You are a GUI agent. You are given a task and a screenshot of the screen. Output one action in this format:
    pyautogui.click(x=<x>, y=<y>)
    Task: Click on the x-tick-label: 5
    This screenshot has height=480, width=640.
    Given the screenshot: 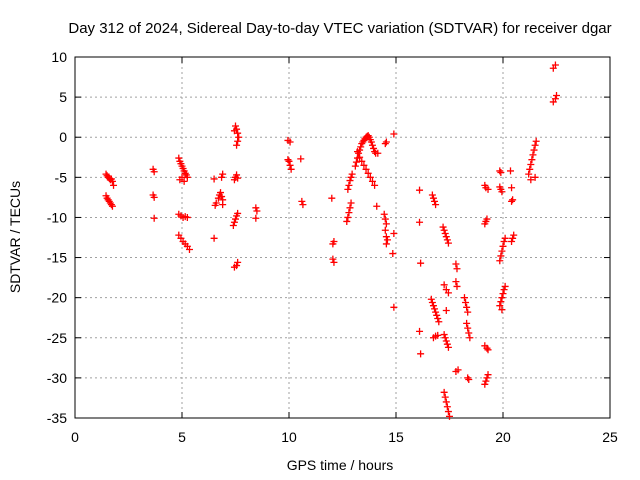 What is the action you would take?
    pyautogui.click(x=182, y=437)
    